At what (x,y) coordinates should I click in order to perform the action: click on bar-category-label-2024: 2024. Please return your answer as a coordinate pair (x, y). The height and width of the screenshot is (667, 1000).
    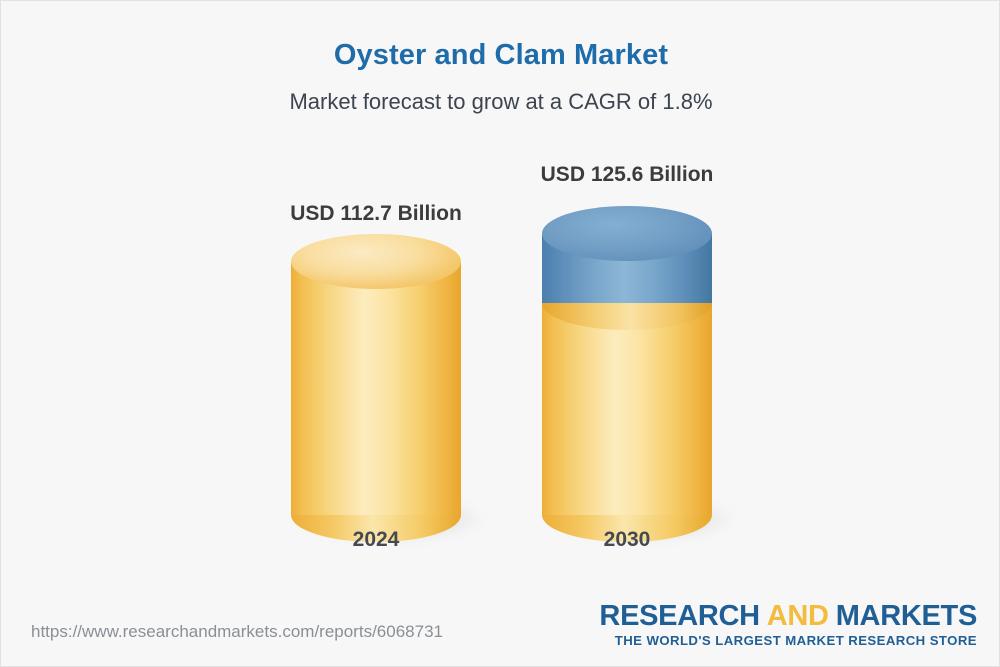
    Looking at the image, I should click on (376, 539).